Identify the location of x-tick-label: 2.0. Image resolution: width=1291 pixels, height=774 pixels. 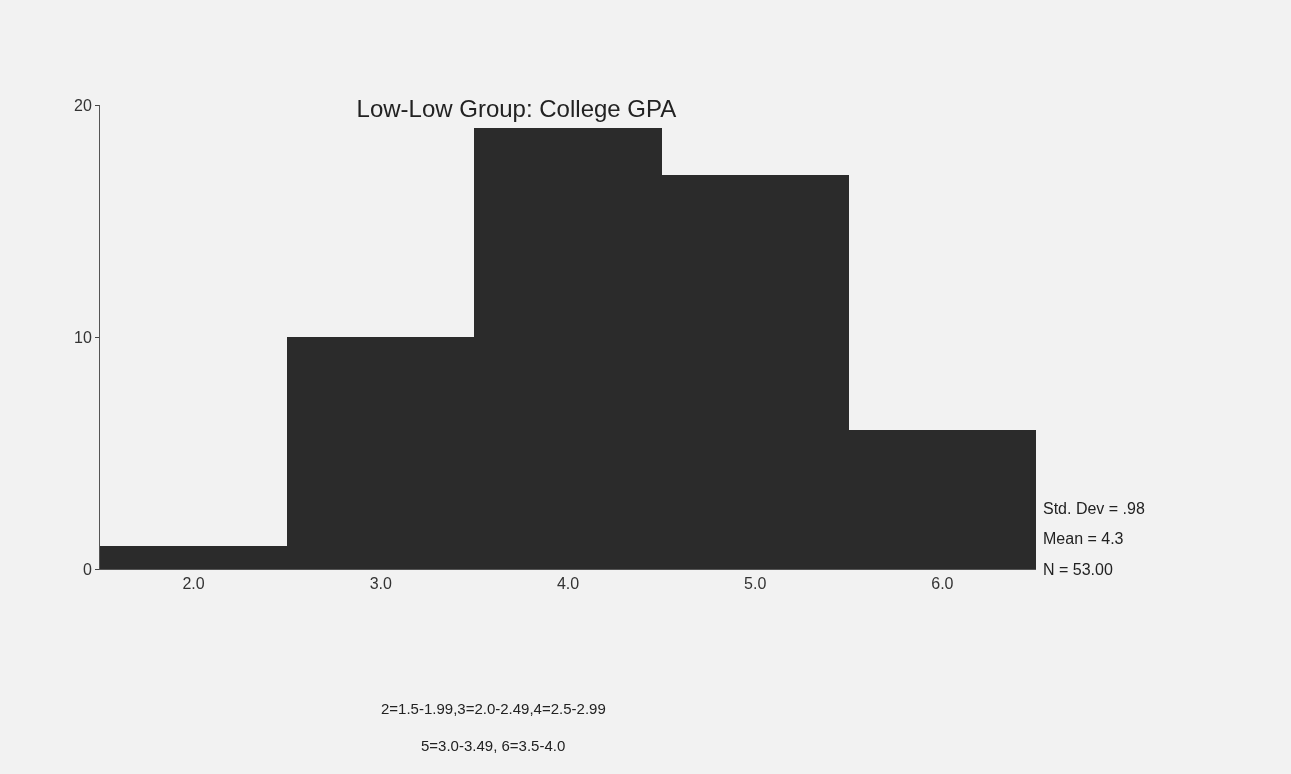
(193, 584).